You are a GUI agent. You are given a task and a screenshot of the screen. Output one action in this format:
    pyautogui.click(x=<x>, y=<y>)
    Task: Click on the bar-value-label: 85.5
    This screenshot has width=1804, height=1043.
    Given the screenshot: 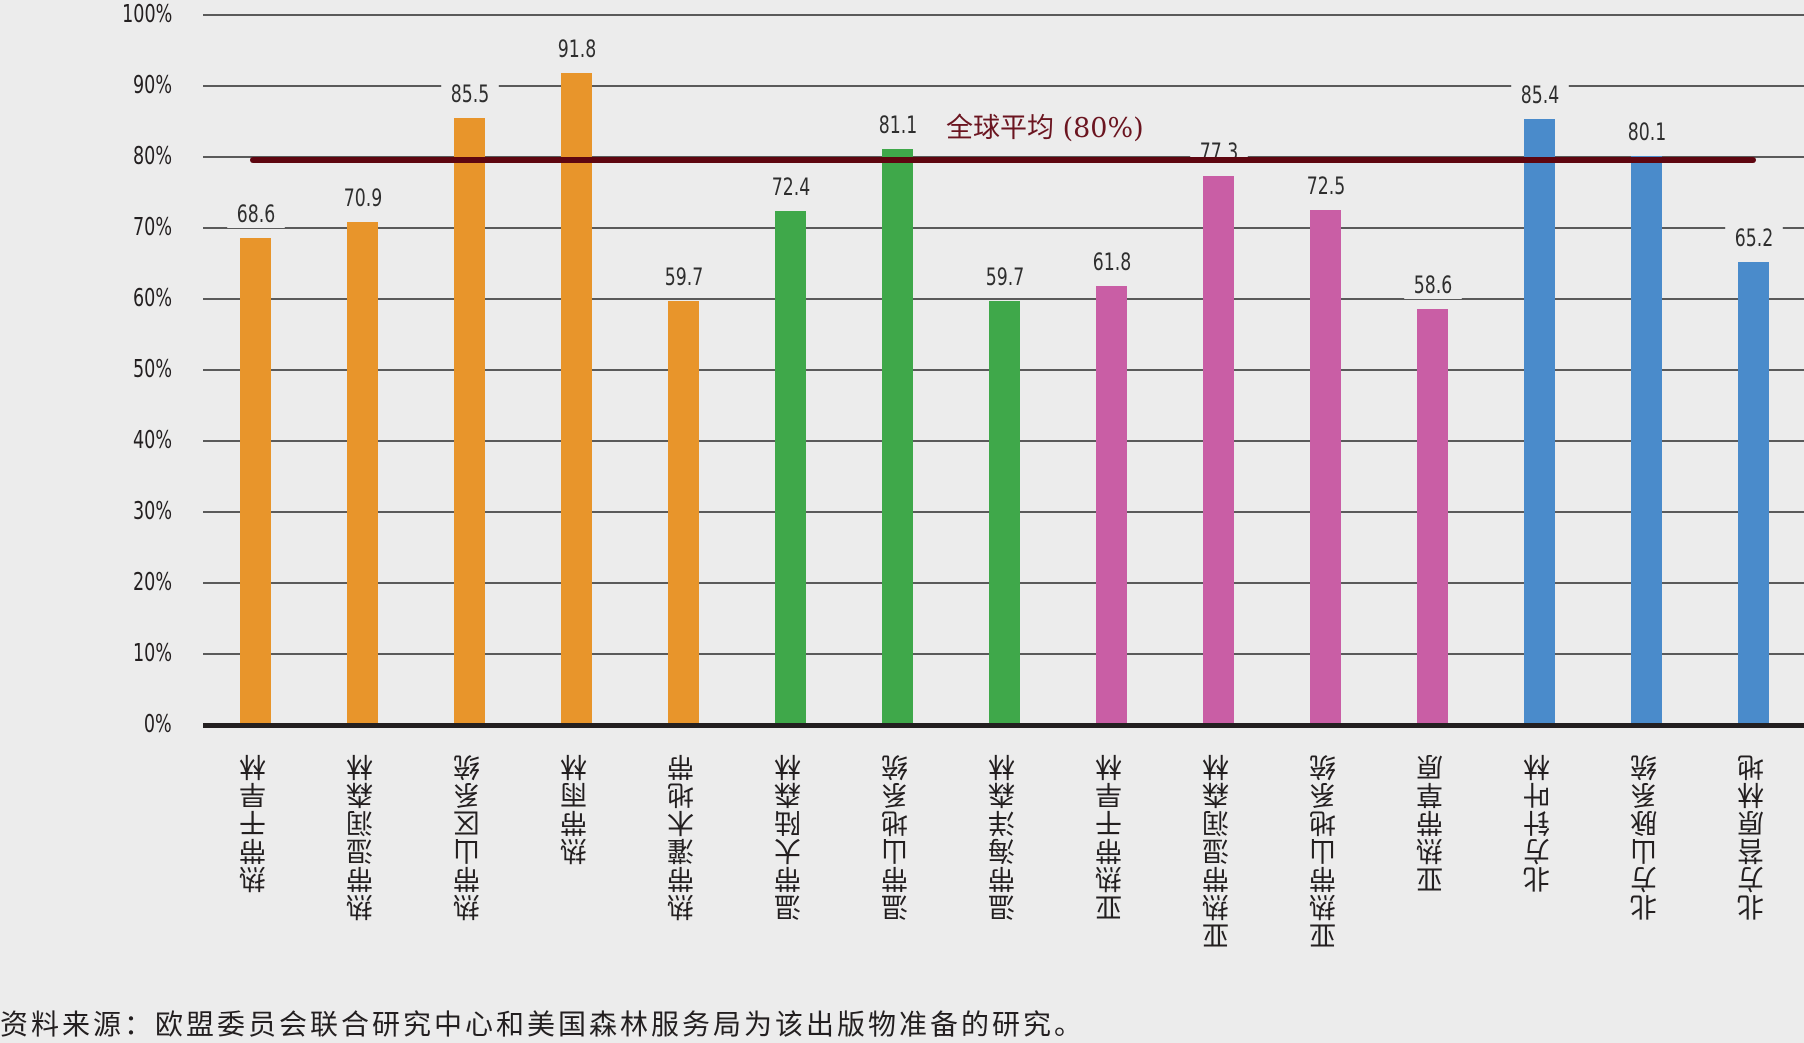 What is the action you would take?
    pyautogui.click(x=469, y=93)
    